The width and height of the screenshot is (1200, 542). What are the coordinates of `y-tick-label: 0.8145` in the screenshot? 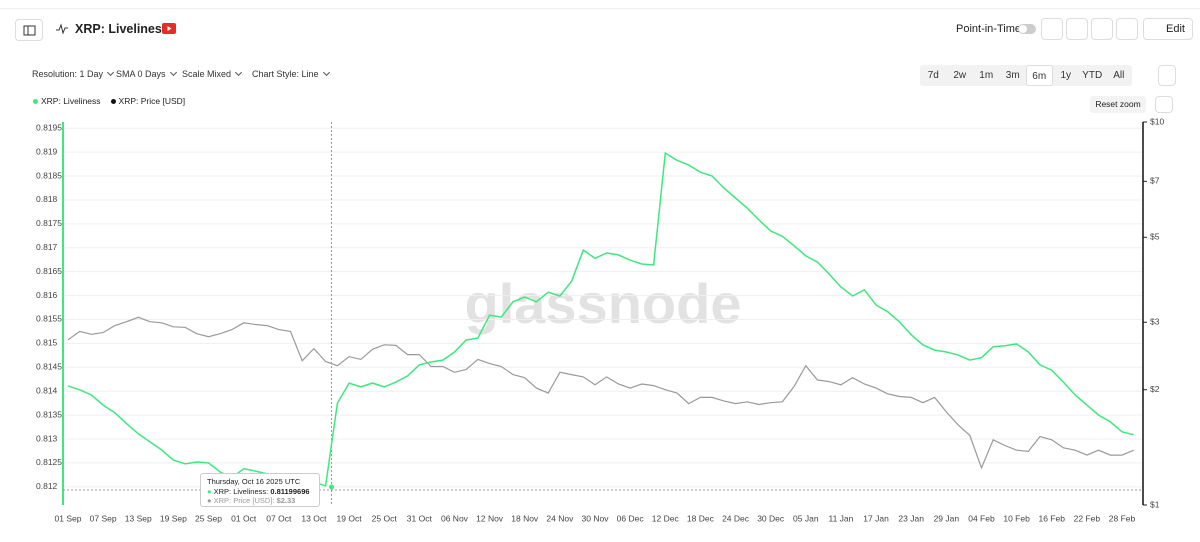 It's located at (49, 367).